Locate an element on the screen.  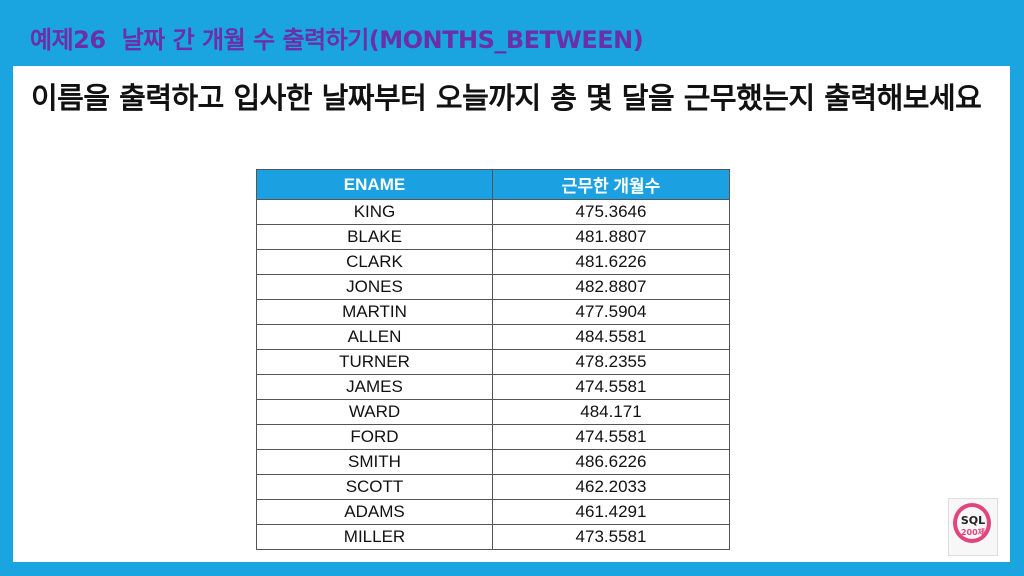
table-row: BLAKE 481.8807 is located at coordinates (493, 237).